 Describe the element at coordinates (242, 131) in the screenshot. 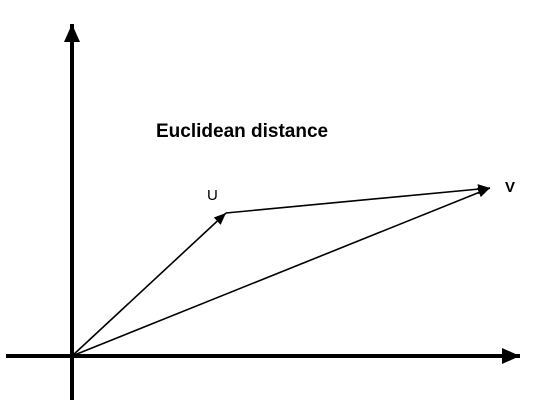

I see `diagram-title: Euclidean distance` at that location.